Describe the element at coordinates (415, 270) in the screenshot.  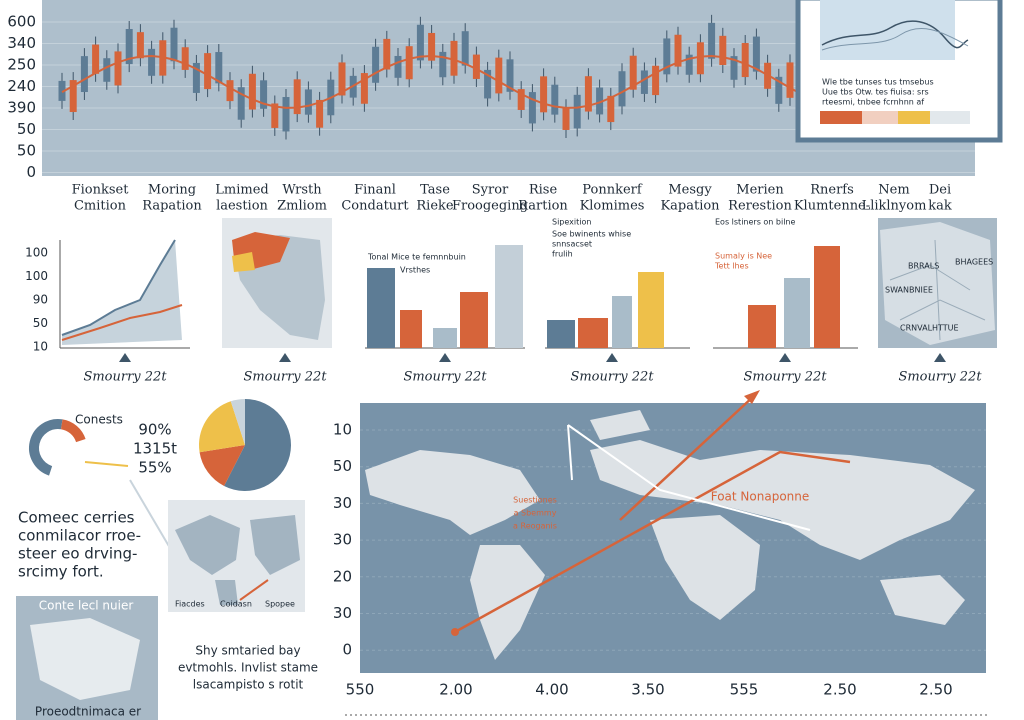
I see `label: Vrsthes` at that location.